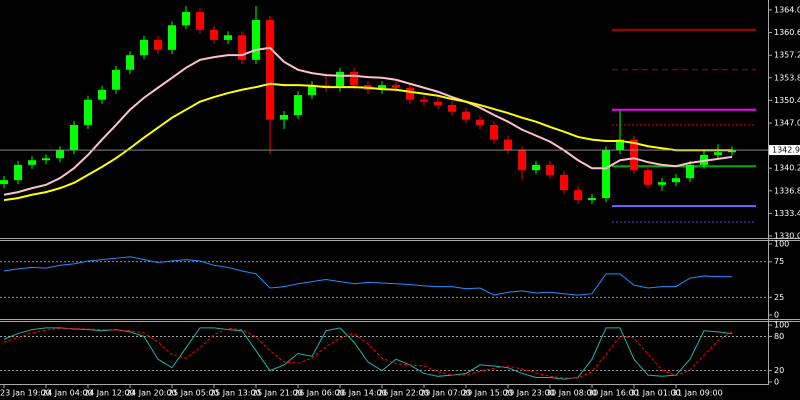  Describe the element at coordinates (787, 32) in the screenshot. I see `y-tick-label: 1360.60` at that location.